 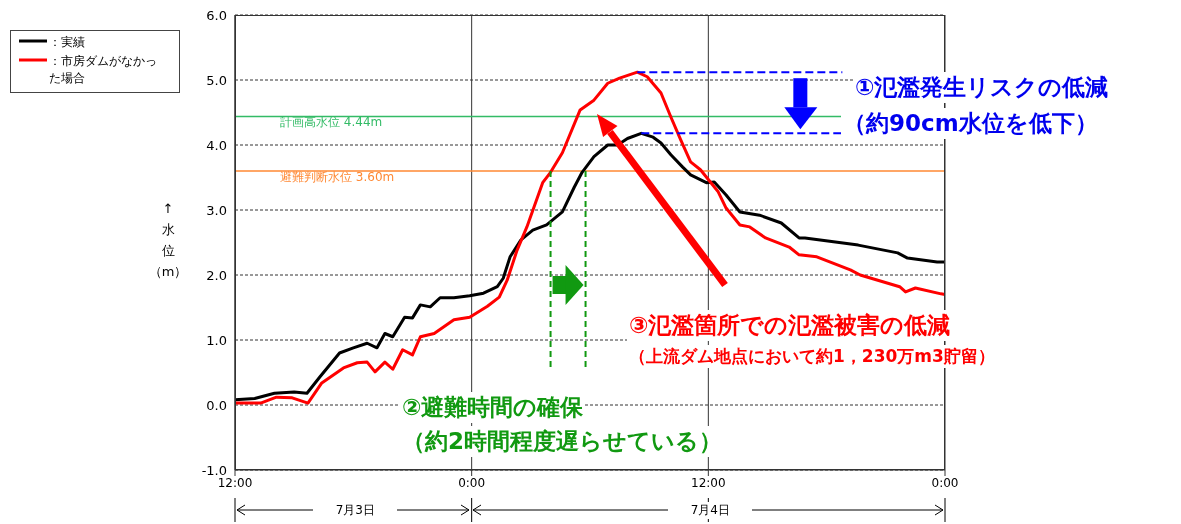 What do you see at coordinates (214, 470) in the screenshot?
I see `y-tick-label: -1.0` at bounding box center [214, 470].